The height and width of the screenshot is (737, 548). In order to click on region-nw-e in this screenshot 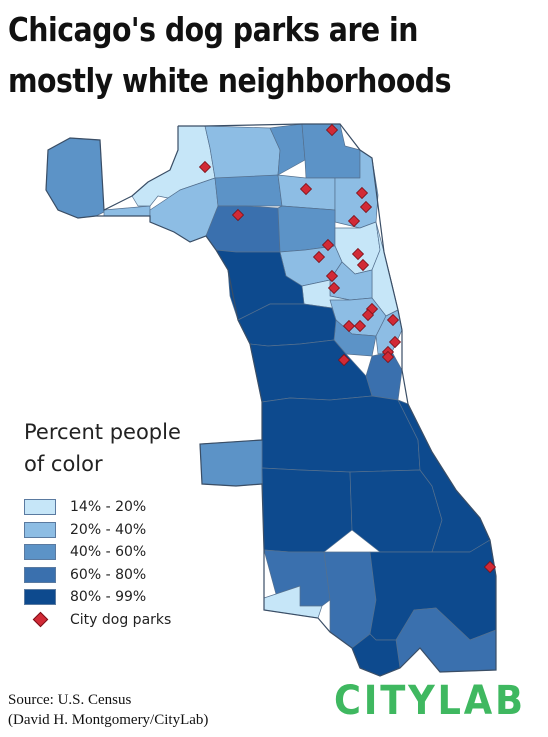, I will do `click(243, 229)`.